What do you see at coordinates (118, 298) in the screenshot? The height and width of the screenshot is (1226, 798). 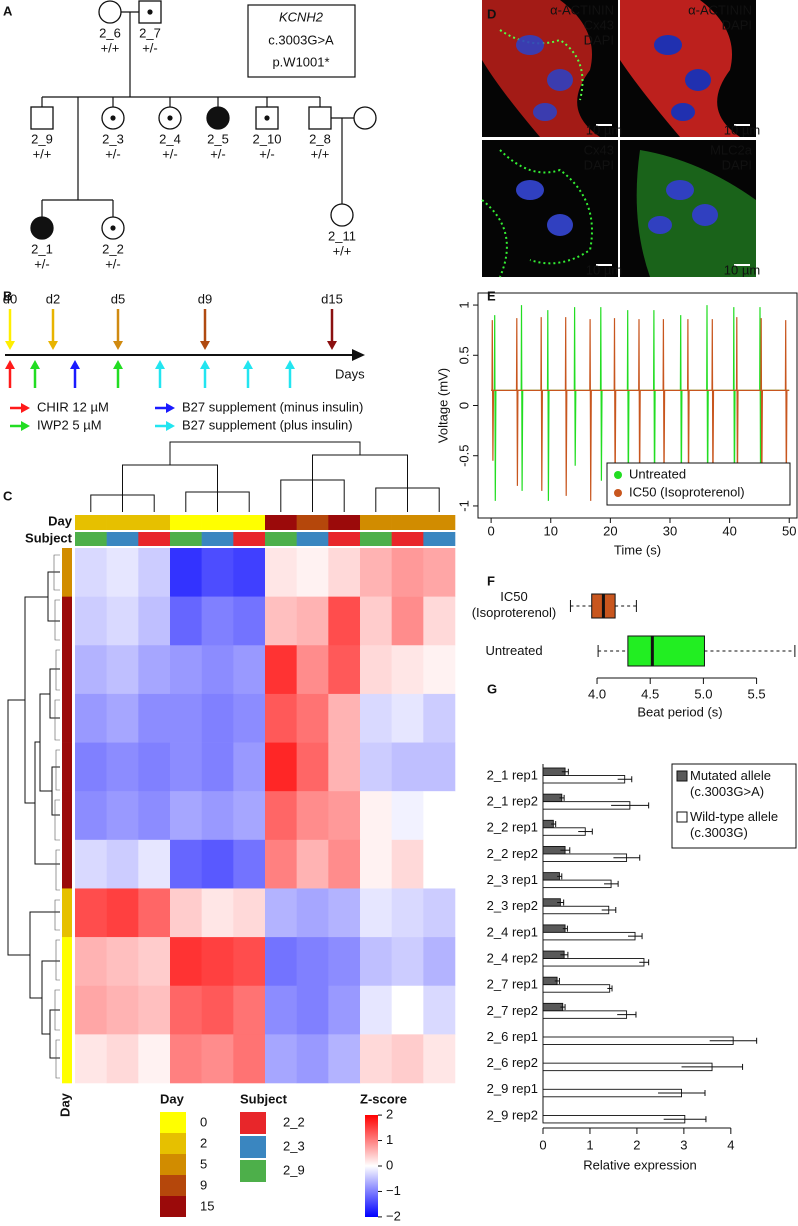 I see `day-label: d5` at bounding box center [118, 298].